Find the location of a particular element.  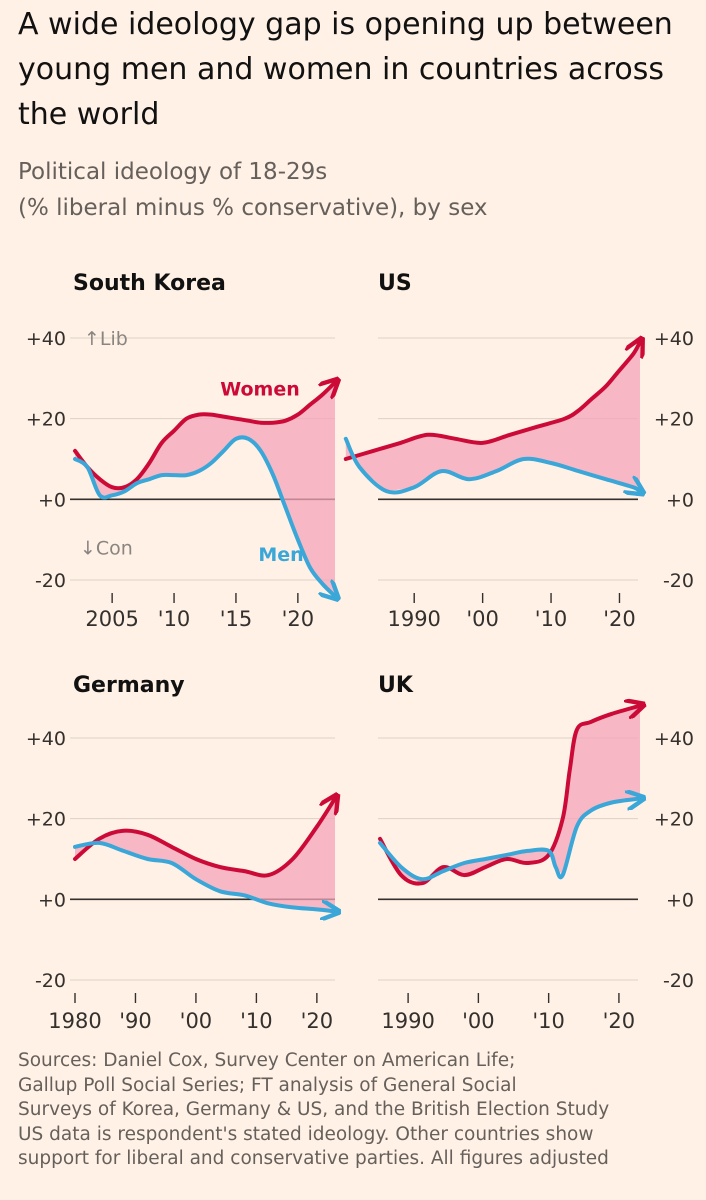

y-tick-label-south-korea: -20 is located at coordinates (50, 581).